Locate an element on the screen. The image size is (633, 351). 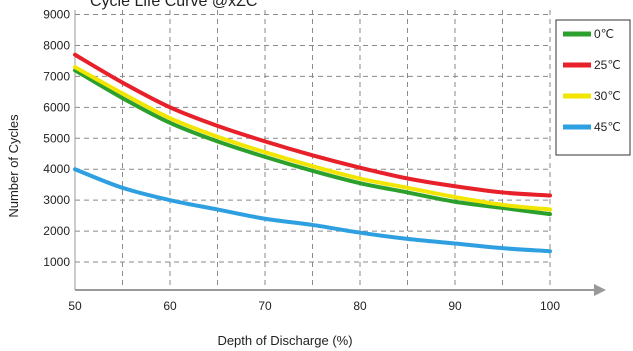
legend-label: 0℃ is located at coordinates (604, 34).